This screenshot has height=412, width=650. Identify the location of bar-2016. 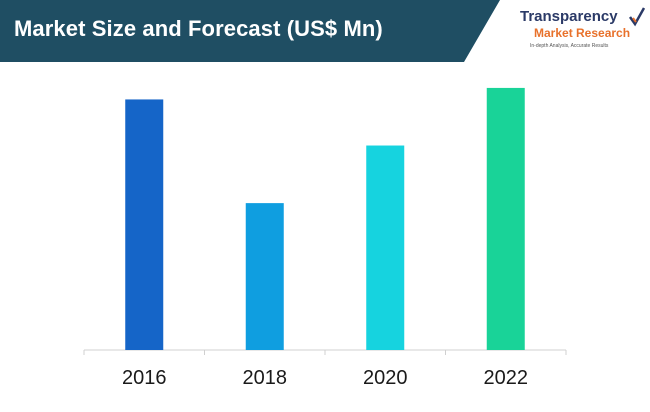
(144, 224).